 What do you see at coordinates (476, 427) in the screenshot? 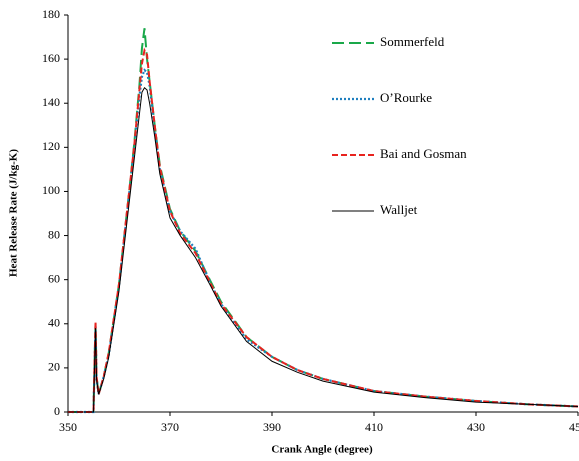
I see `x-tick-label: 430` at bounding box center [476, 427].